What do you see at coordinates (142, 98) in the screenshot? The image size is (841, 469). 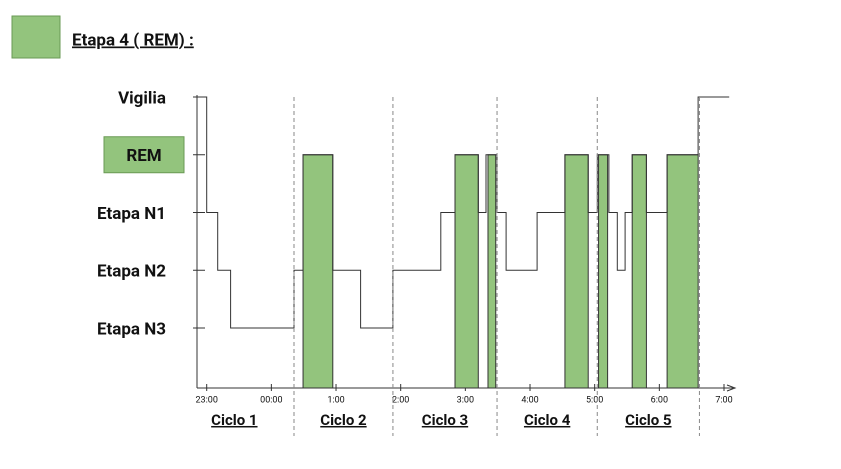 I see `y-category-label: Vigilia` at bounding box center [142, 98].